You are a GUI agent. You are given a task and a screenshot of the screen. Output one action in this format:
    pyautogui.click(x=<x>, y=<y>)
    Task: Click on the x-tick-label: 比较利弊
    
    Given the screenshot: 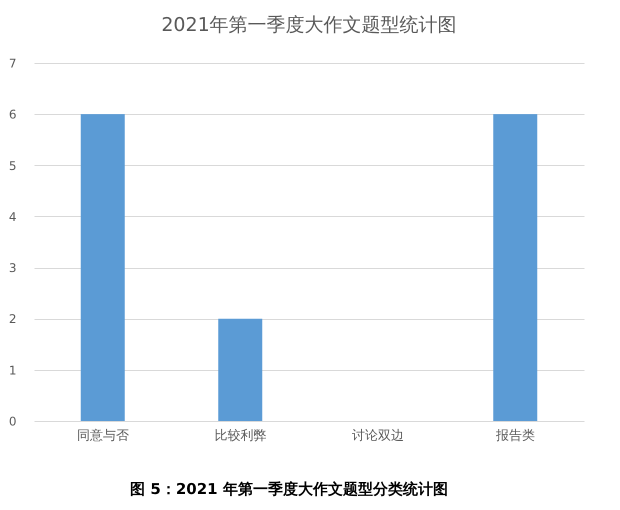 What is the action you would take?
    pyautogui.click(x=240, y=436)
    